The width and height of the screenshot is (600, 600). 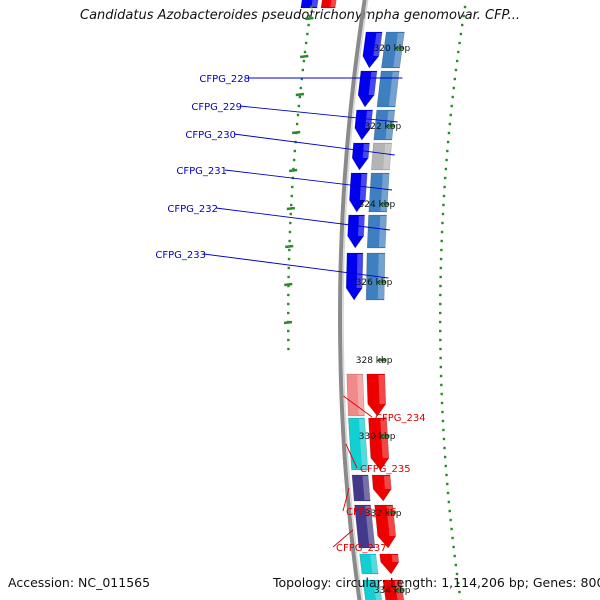 What do you see at coordinates (361, 488) in the screenshot?
I see `cds-block-lower-3-shape` at bounding box center [361, 488].